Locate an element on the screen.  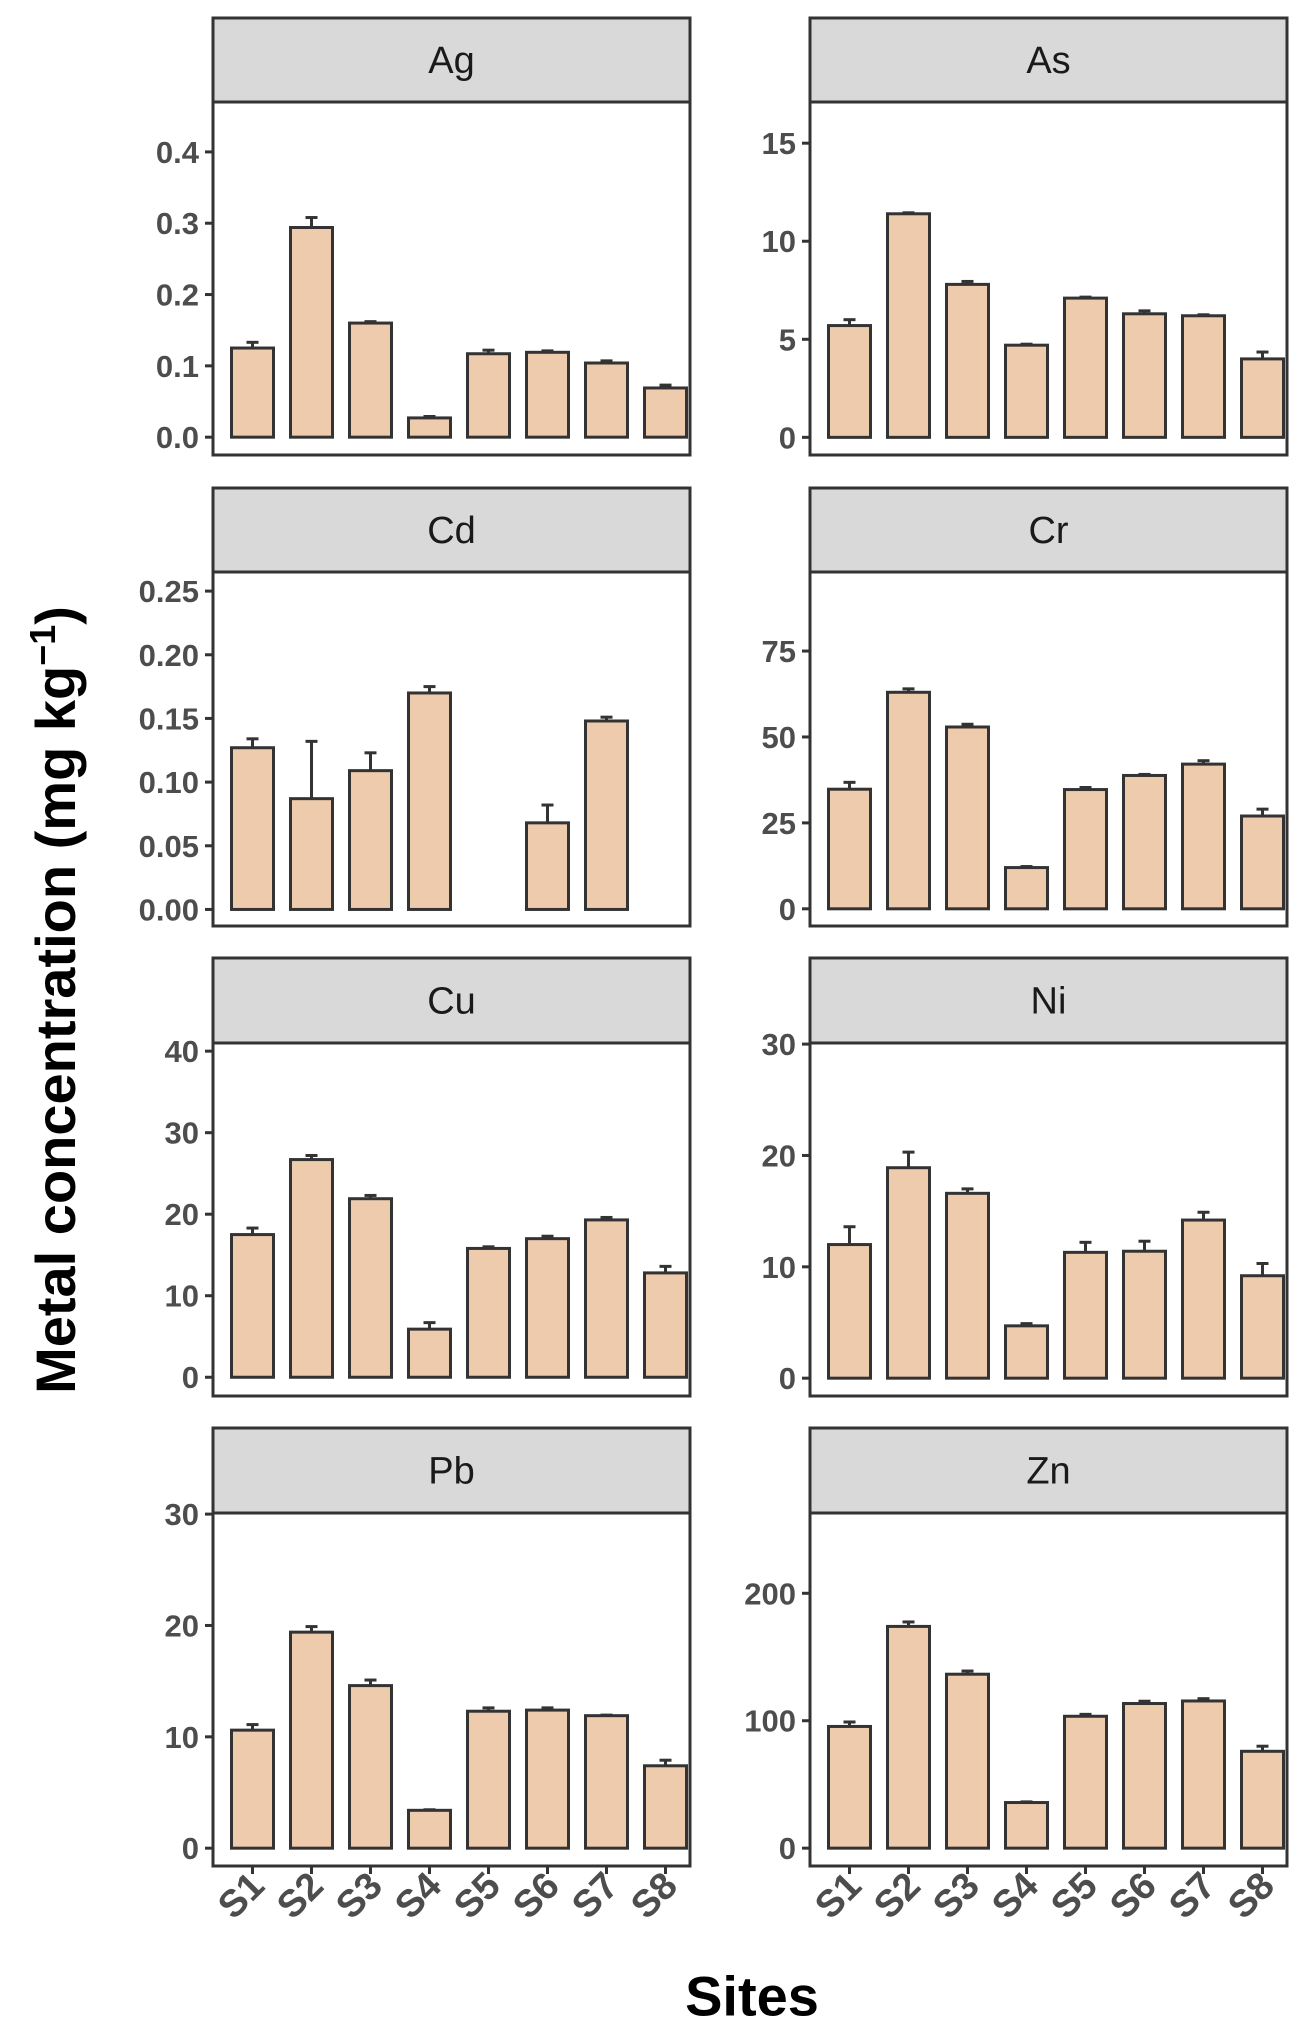
y-tick-label-ag: 0.0 is located at coordinates (177, 437).